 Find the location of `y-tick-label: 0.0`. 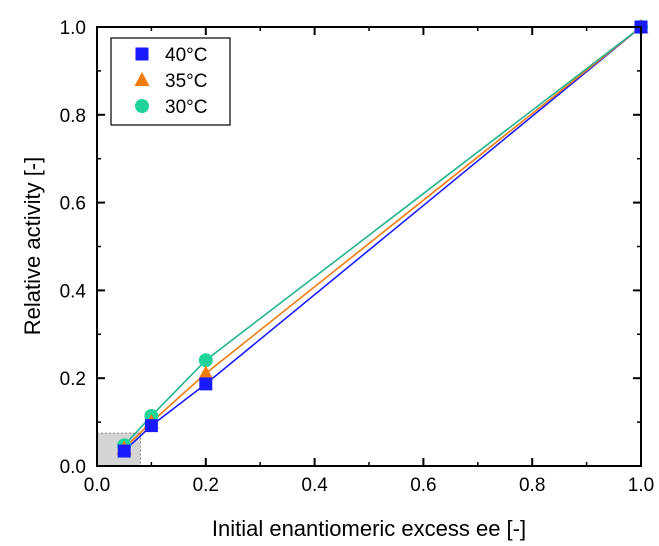

y-tick-label: 0.0 is located at coordinates (73, 467).